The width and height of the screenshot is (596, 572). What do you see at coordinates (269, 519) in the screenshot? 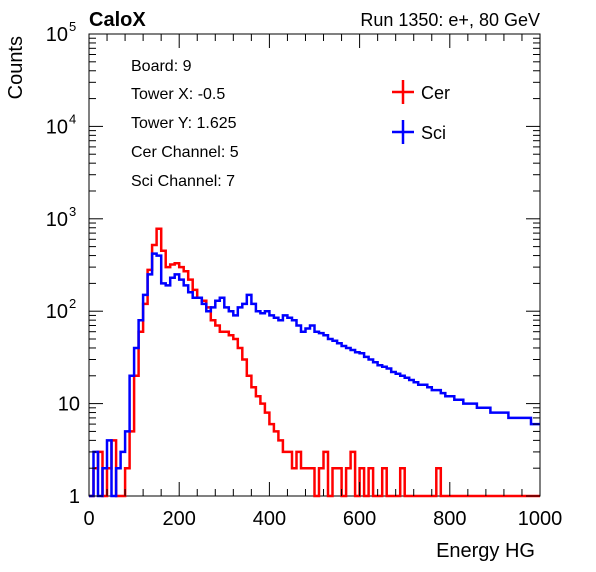
I see `x-tick-label: 400` at bounding box center [269, 519].